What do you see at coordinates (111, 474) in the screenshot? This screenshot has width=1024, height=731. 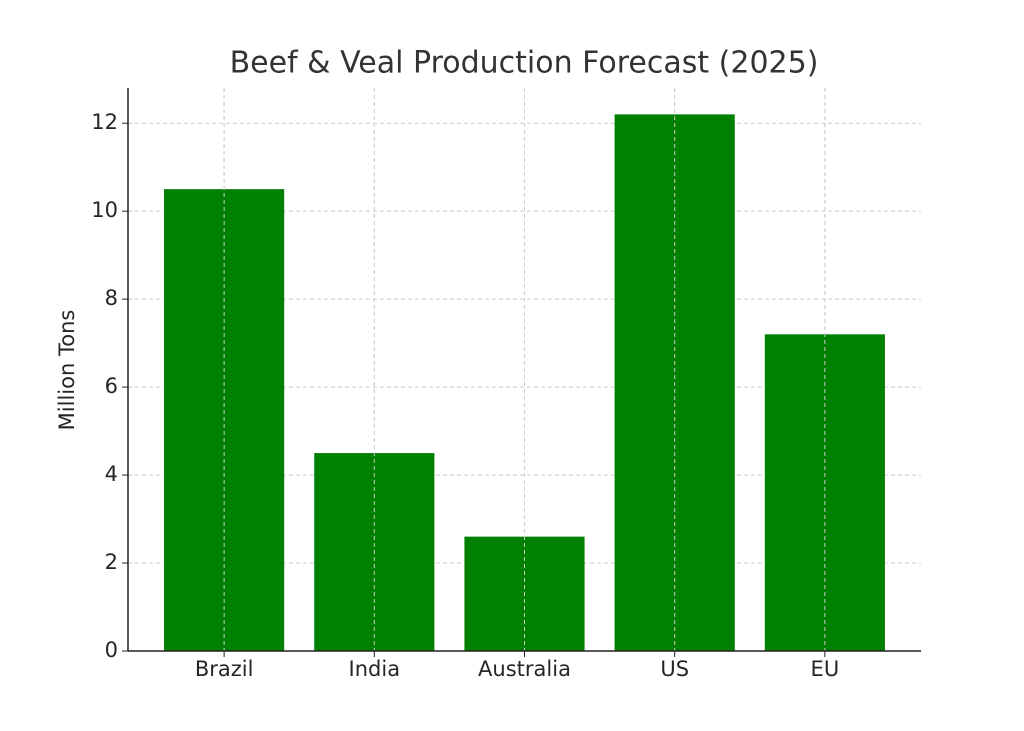 I see `y-tick-label: 4` at bounding box center [111, 474].